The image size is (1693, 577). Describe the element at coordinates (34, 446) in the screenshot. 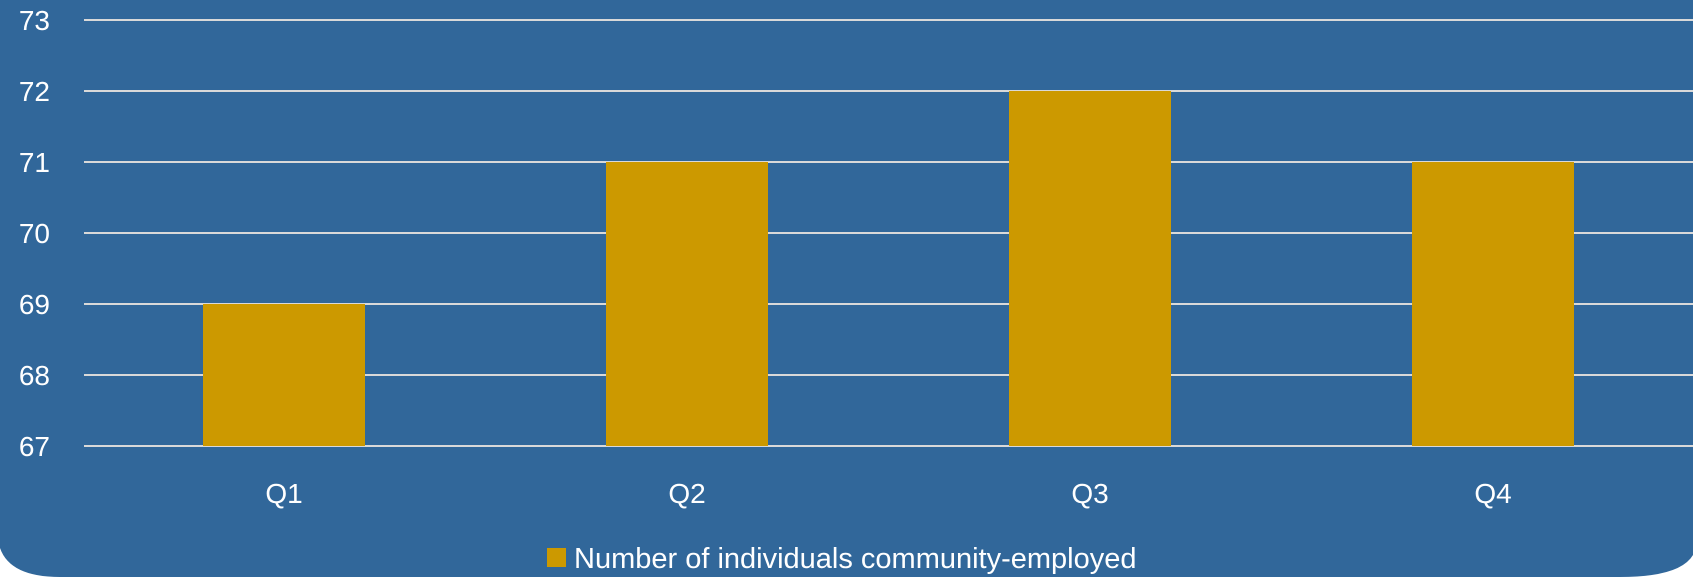

I see `y-tick-label: 67` at that location.